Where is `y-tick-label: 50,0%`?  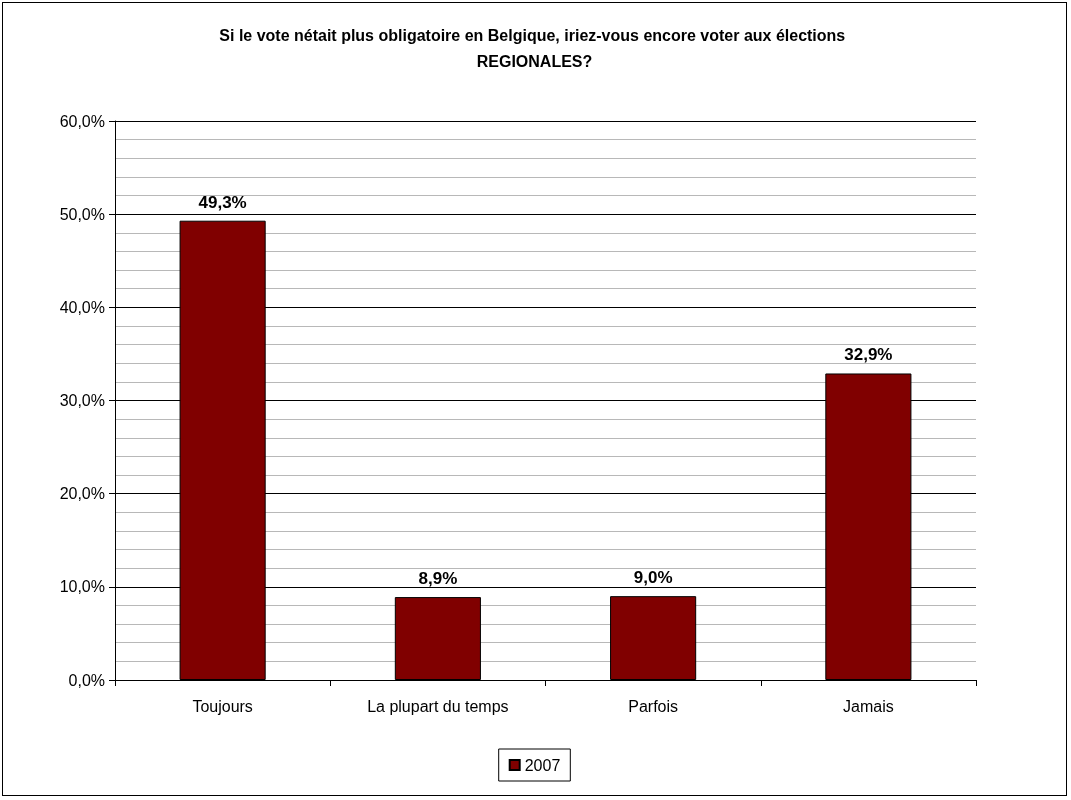 y-tick-label: 50,0% is located at coordinates (82, 214).